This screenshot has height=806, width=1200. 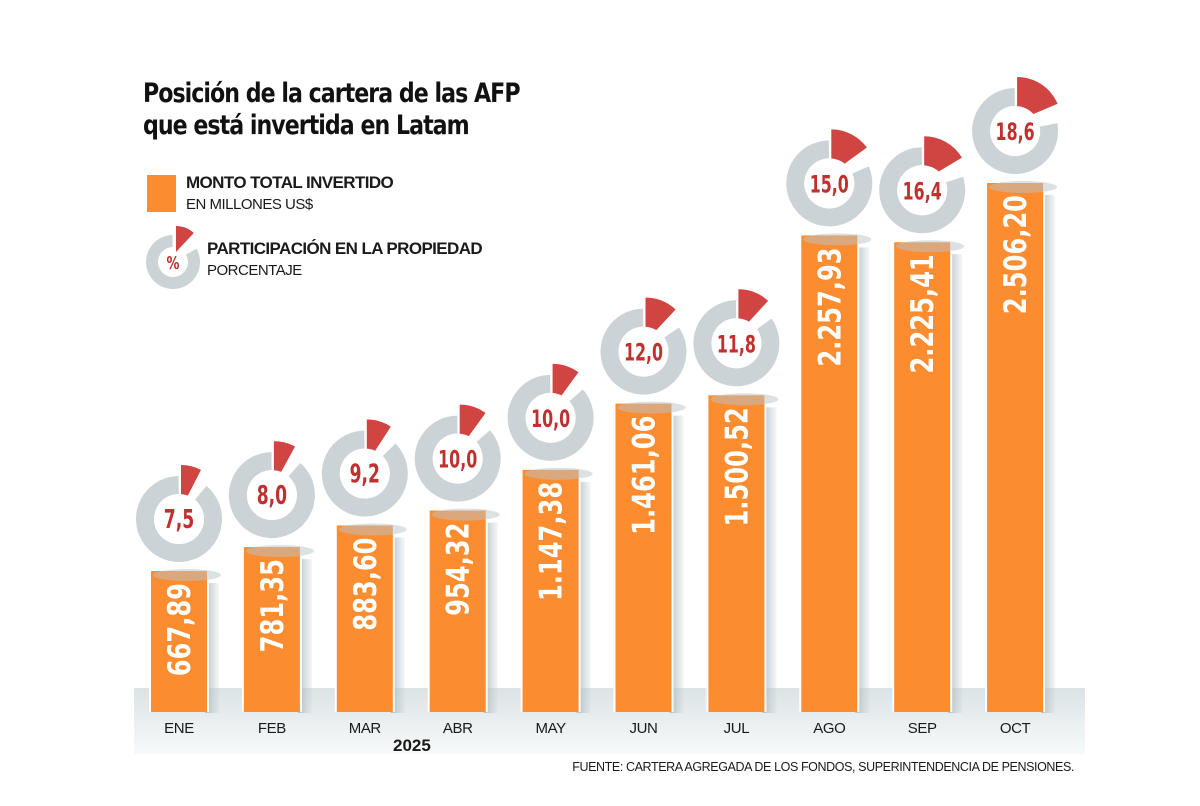 What do you see at coordinates (332, 93) in the screenshot?
I see `chart-title-line1: Posición de la cartera de las AFP` at bounding box center [332, 93].